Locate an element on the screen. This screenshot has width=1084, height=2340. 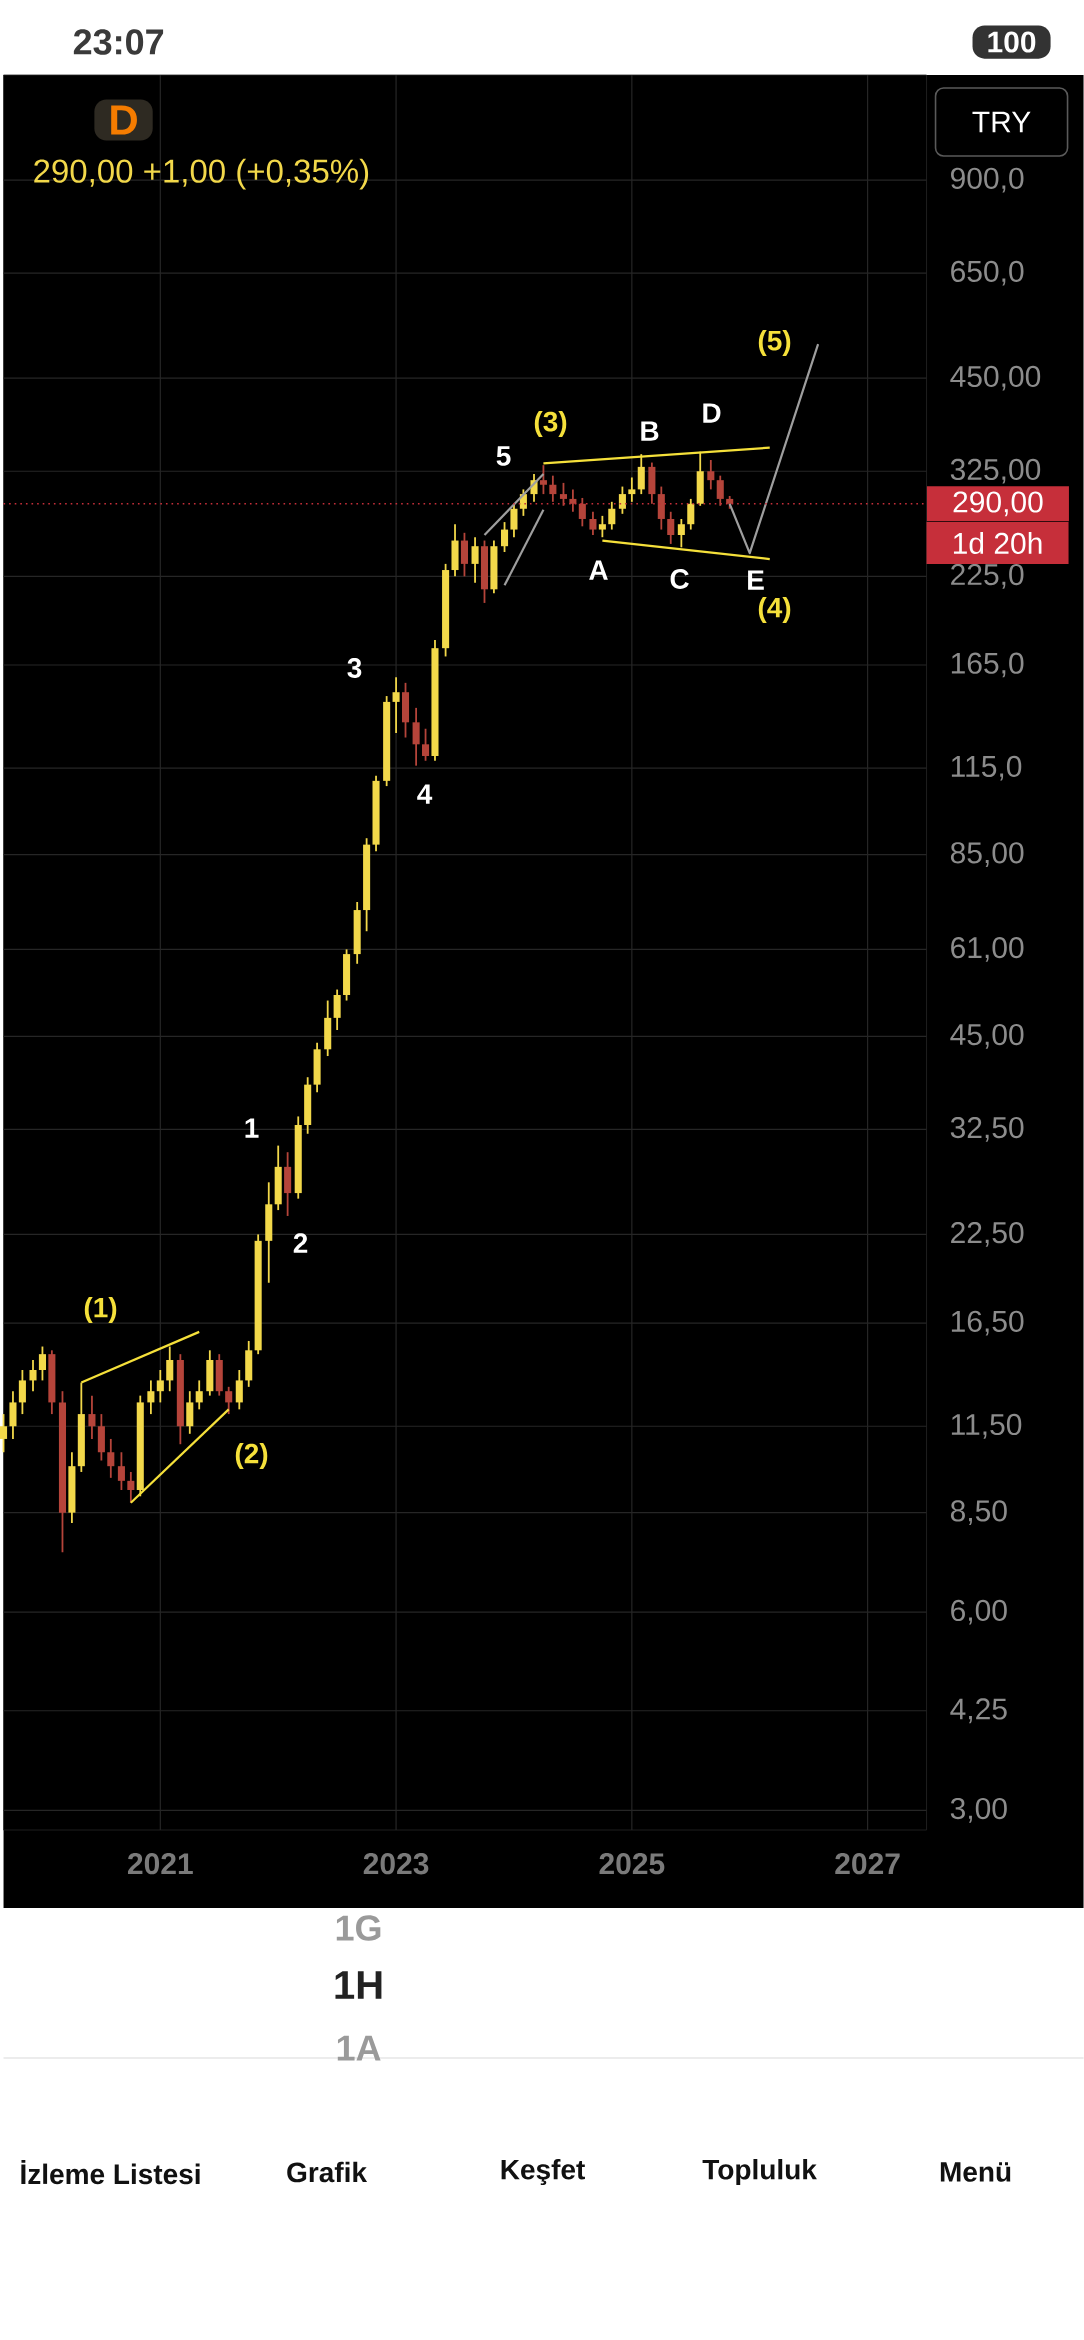
annotation: E is located at coordinates (755, 580).